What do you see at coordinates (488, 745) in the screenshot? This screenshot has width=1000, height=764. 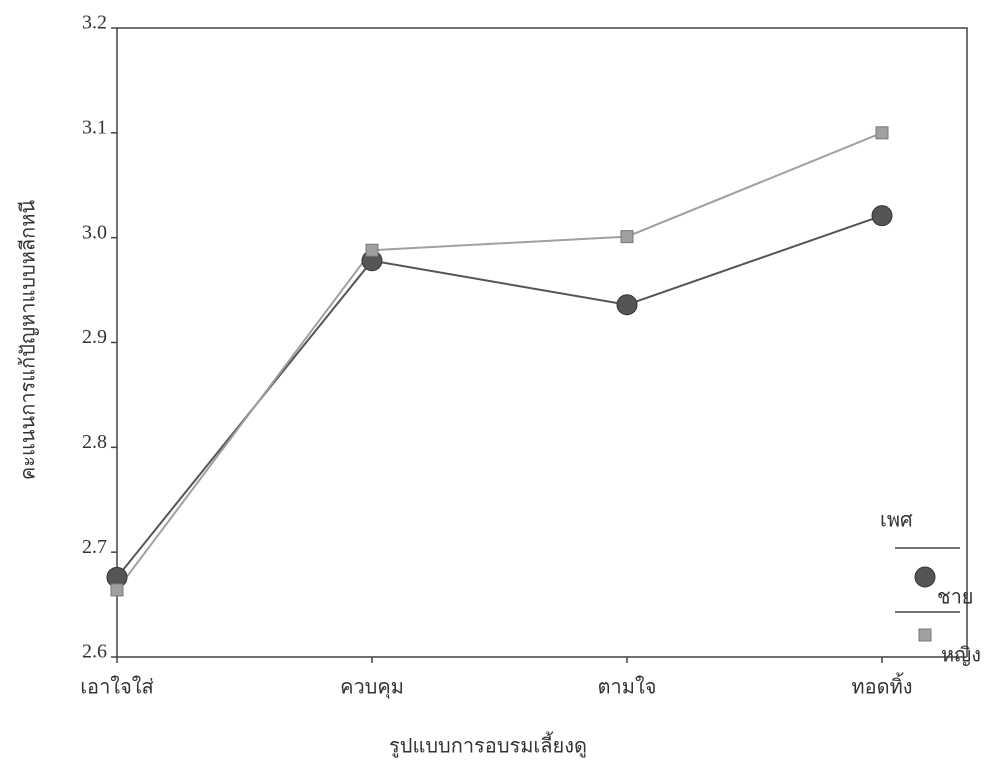 I see `x-axis-label: รูปแบบการอบรมเลี้ยงดู` at bounding box center [488, 745].